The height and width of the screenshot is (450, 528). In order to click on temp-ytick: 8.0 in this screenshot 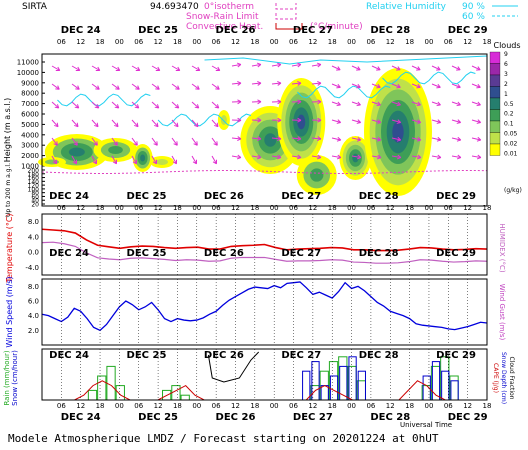, I will do `click(33, 222)`.